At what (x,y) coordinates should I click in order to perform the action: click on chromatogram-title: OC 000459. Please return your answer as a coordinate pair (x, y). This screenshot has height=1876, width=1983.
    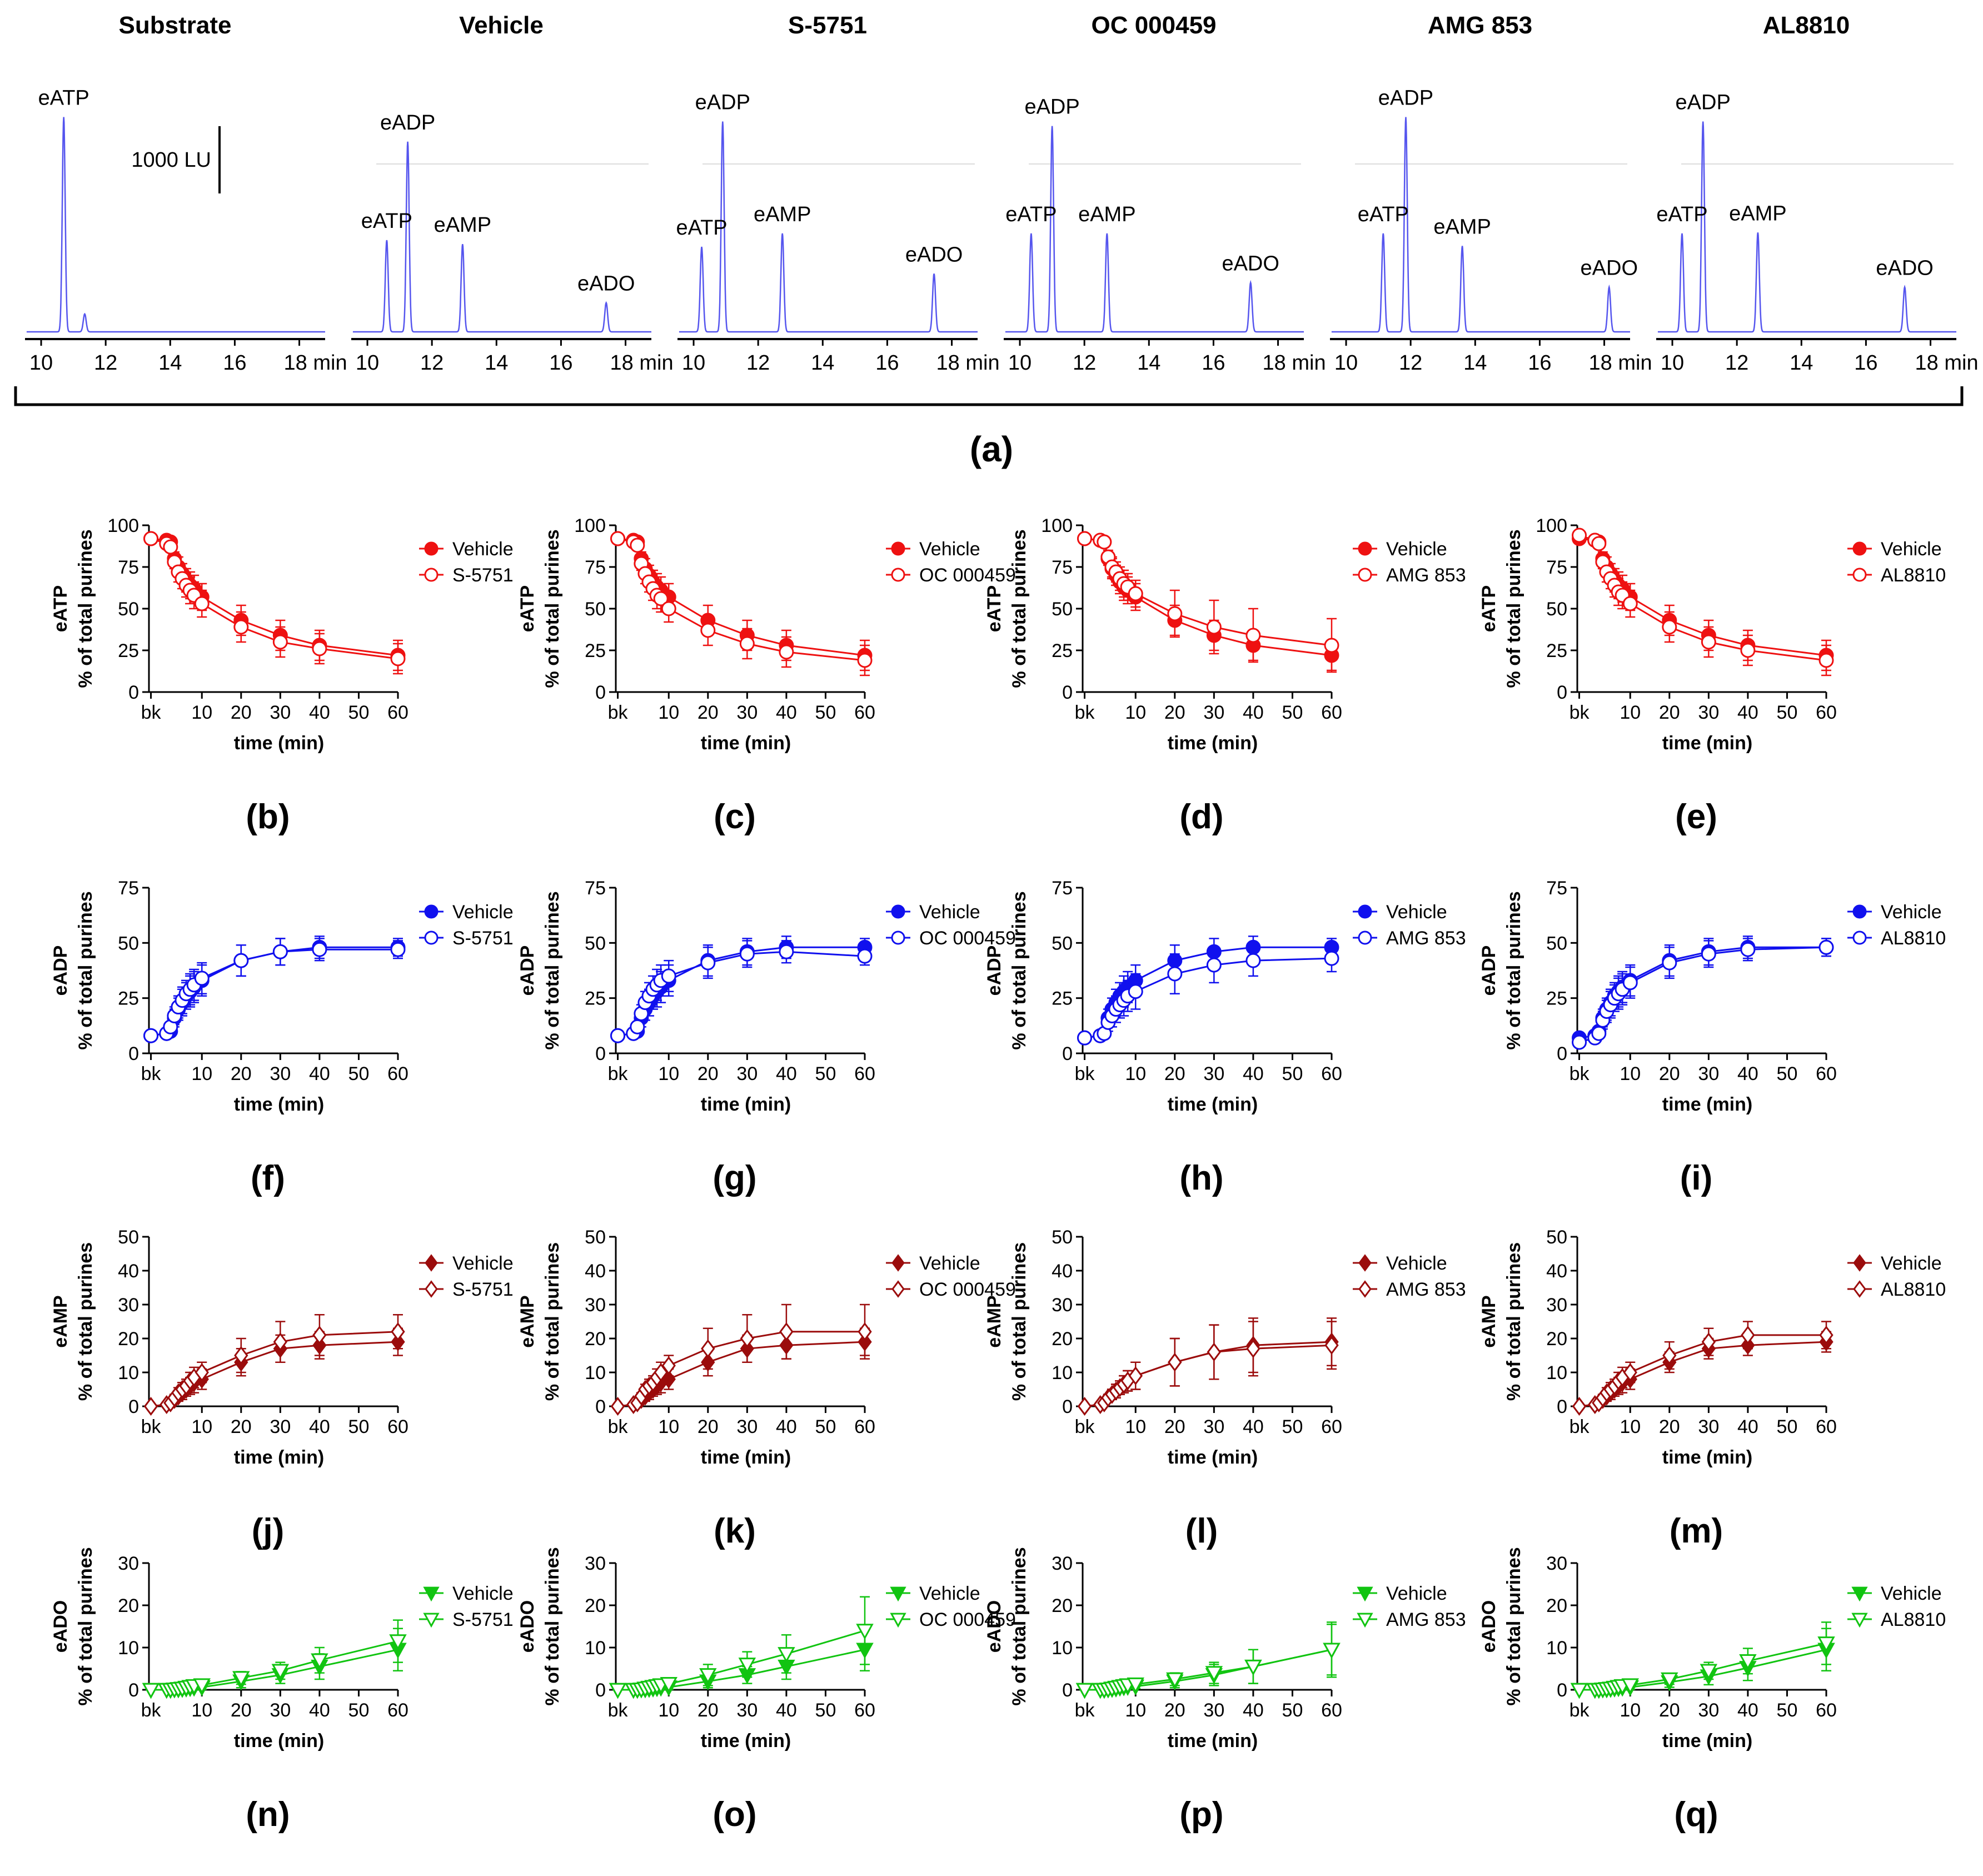
    Looking at the image, I should click on (1153, 25).